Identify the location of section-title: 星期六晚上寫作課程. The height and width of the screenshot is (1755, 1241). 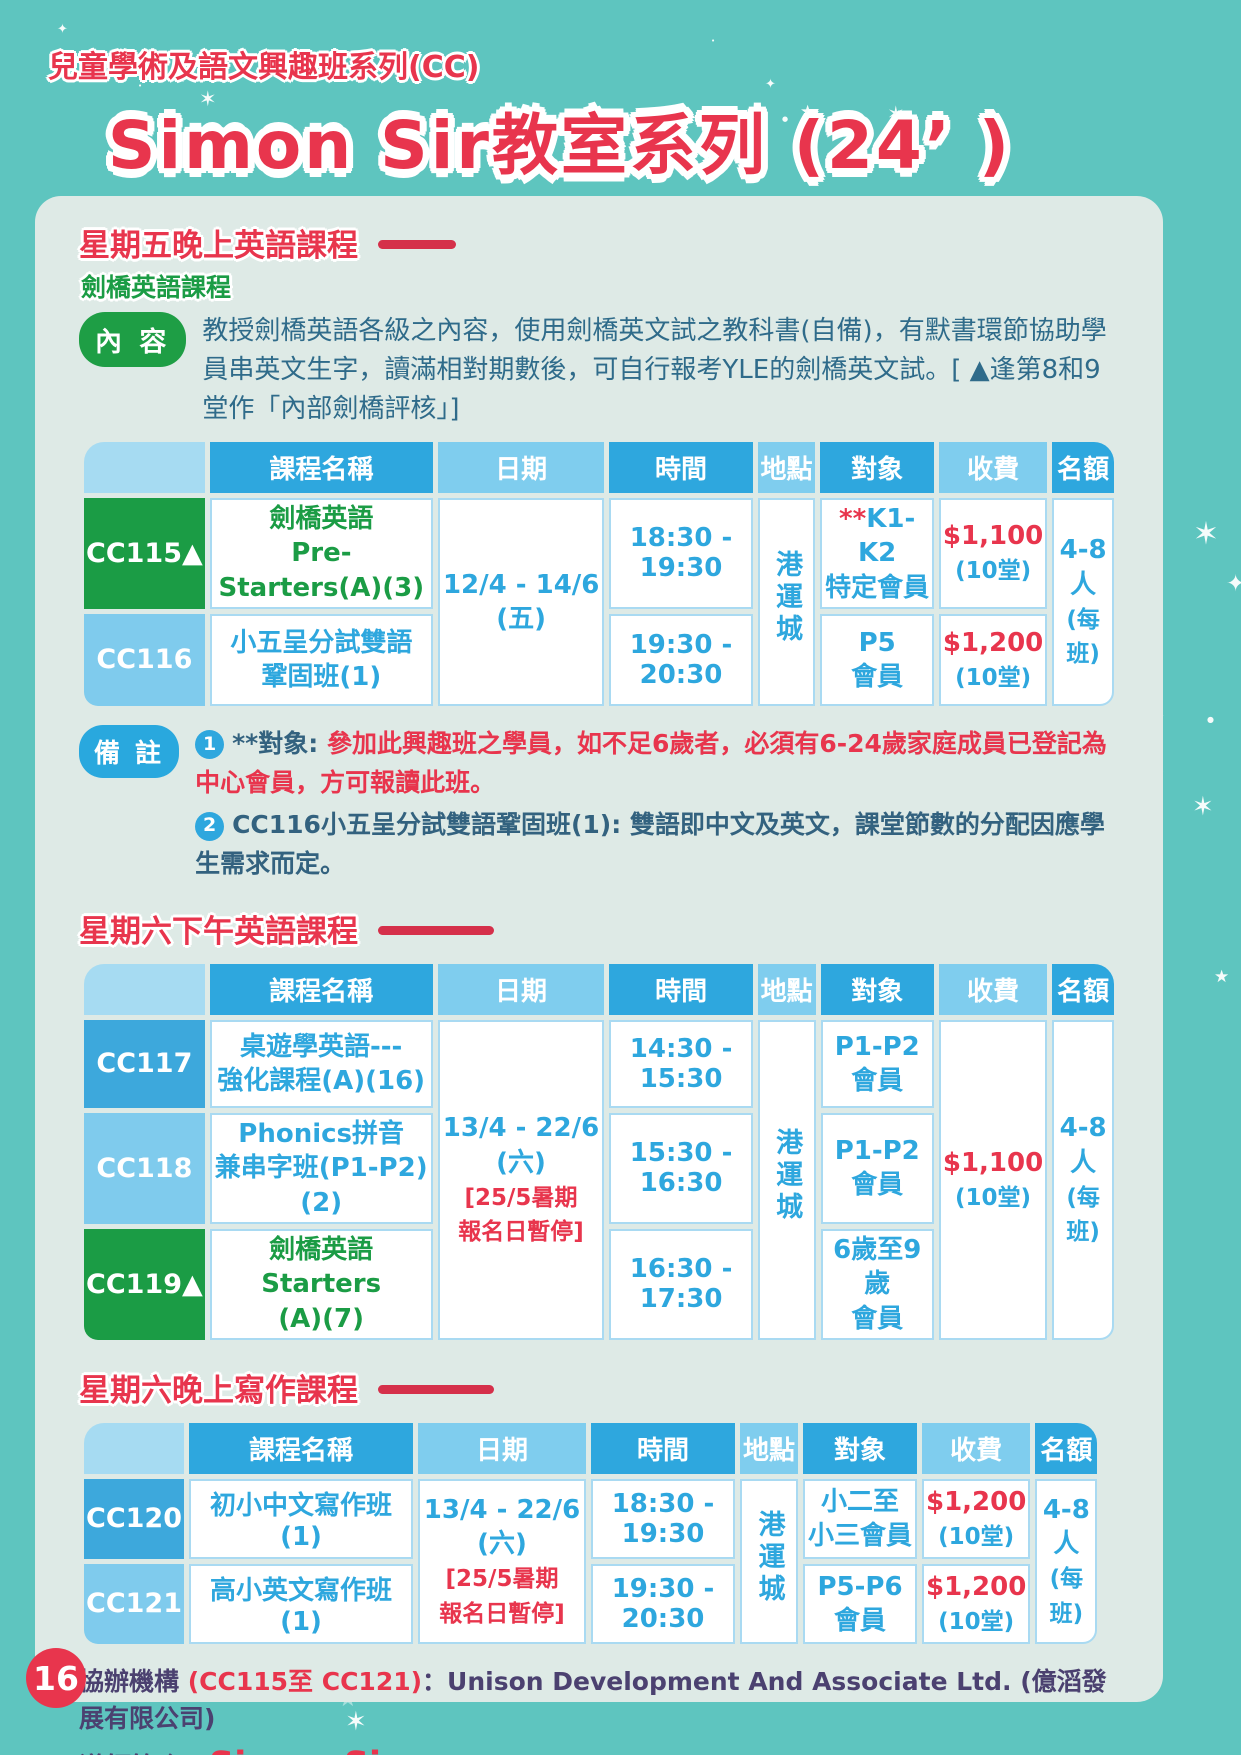
(218, 1390).